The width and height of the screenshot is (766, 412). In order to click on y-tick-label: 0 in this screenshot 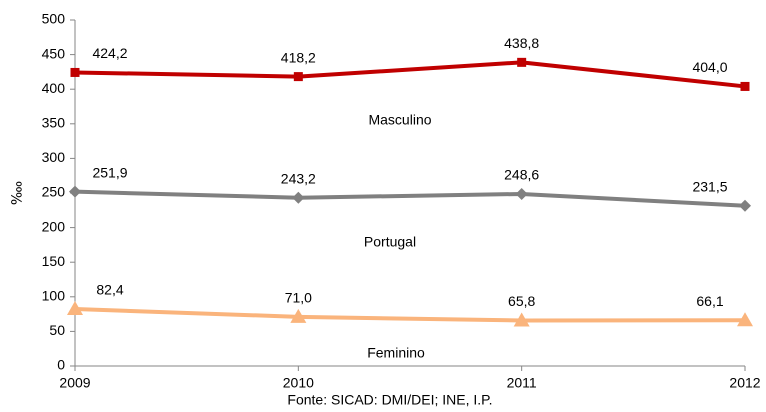, I will do `click(61, 365)`.